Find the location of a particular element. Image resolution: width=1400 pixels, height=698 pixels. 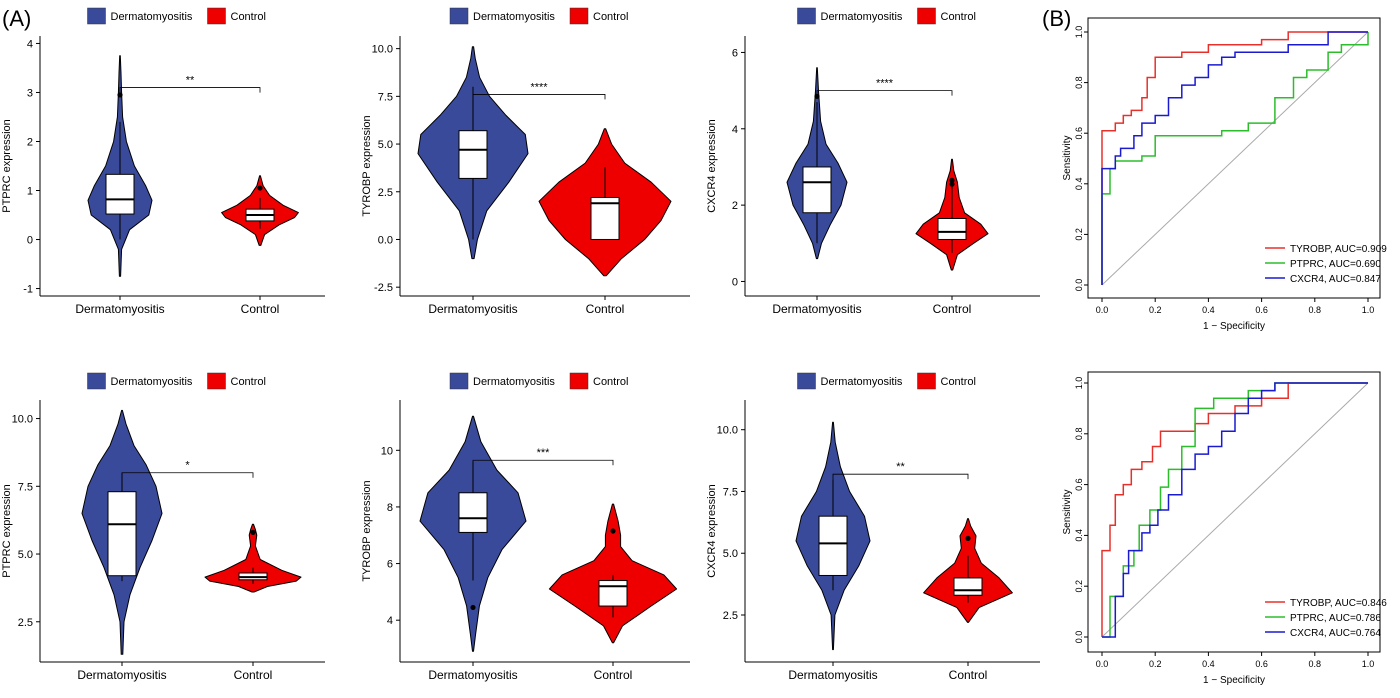

diagonal-reference-line is located at coordinates (1235, 510).